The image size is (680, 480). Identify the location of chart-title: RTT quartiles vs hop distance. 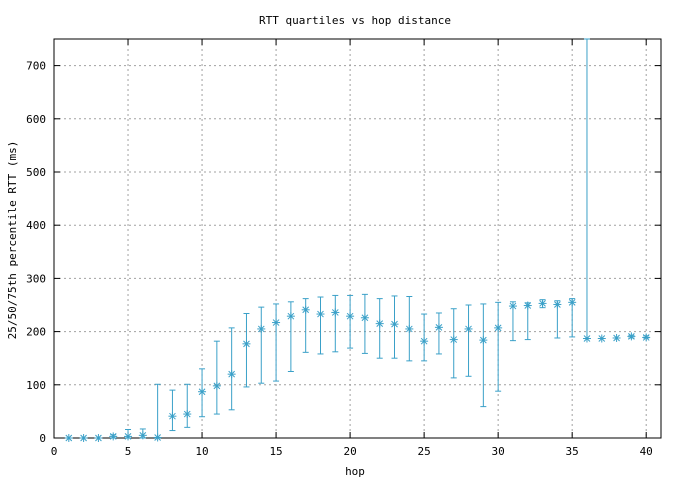
(355, 20).